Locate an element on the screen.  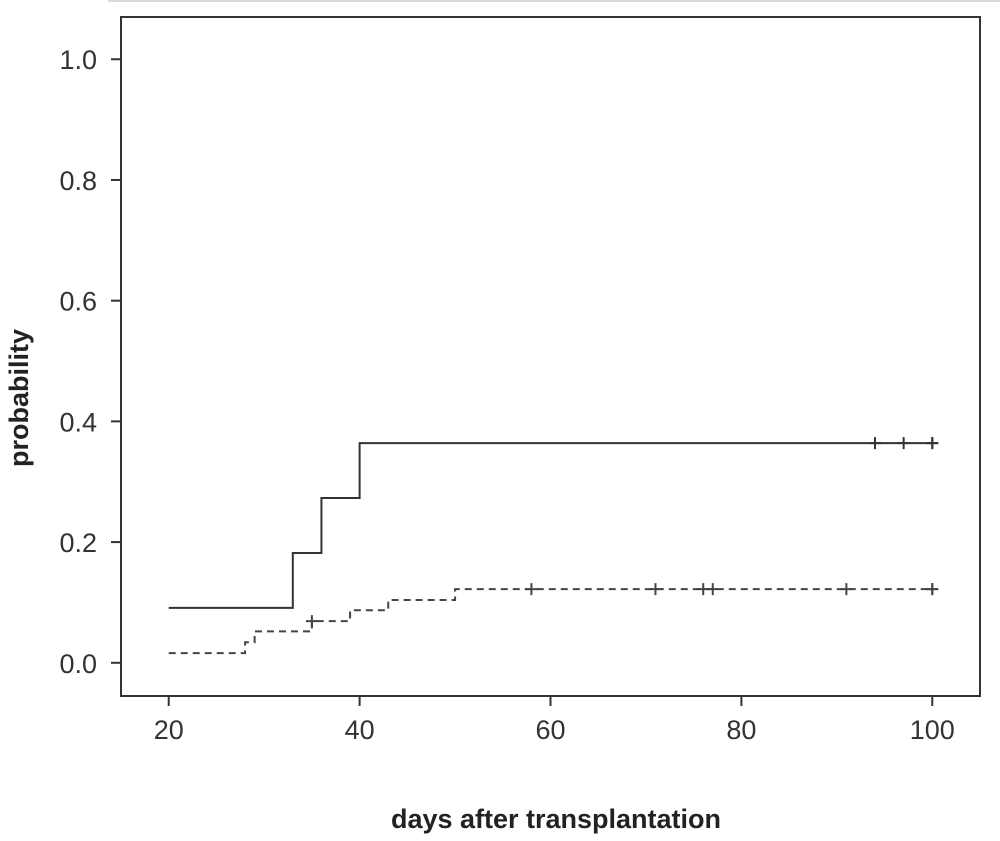
y-tick-label: 0.8 is located at coordinates (78, 181).